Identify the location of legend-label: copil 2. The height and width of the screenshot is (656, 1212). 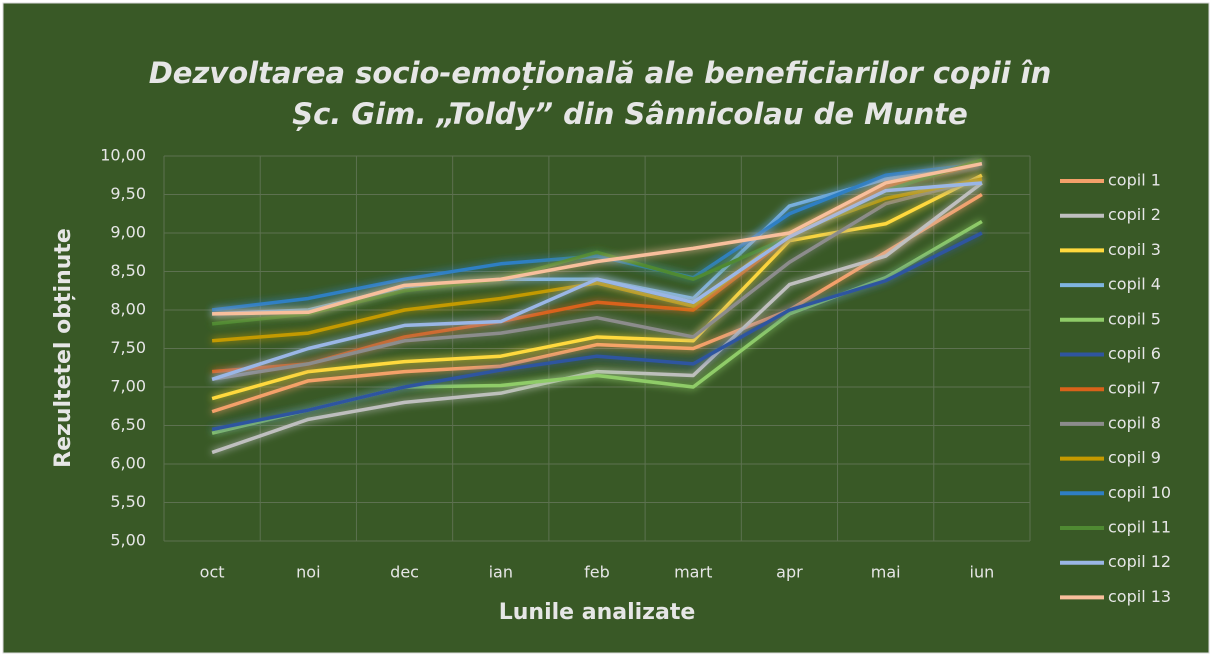
(1134, 214).